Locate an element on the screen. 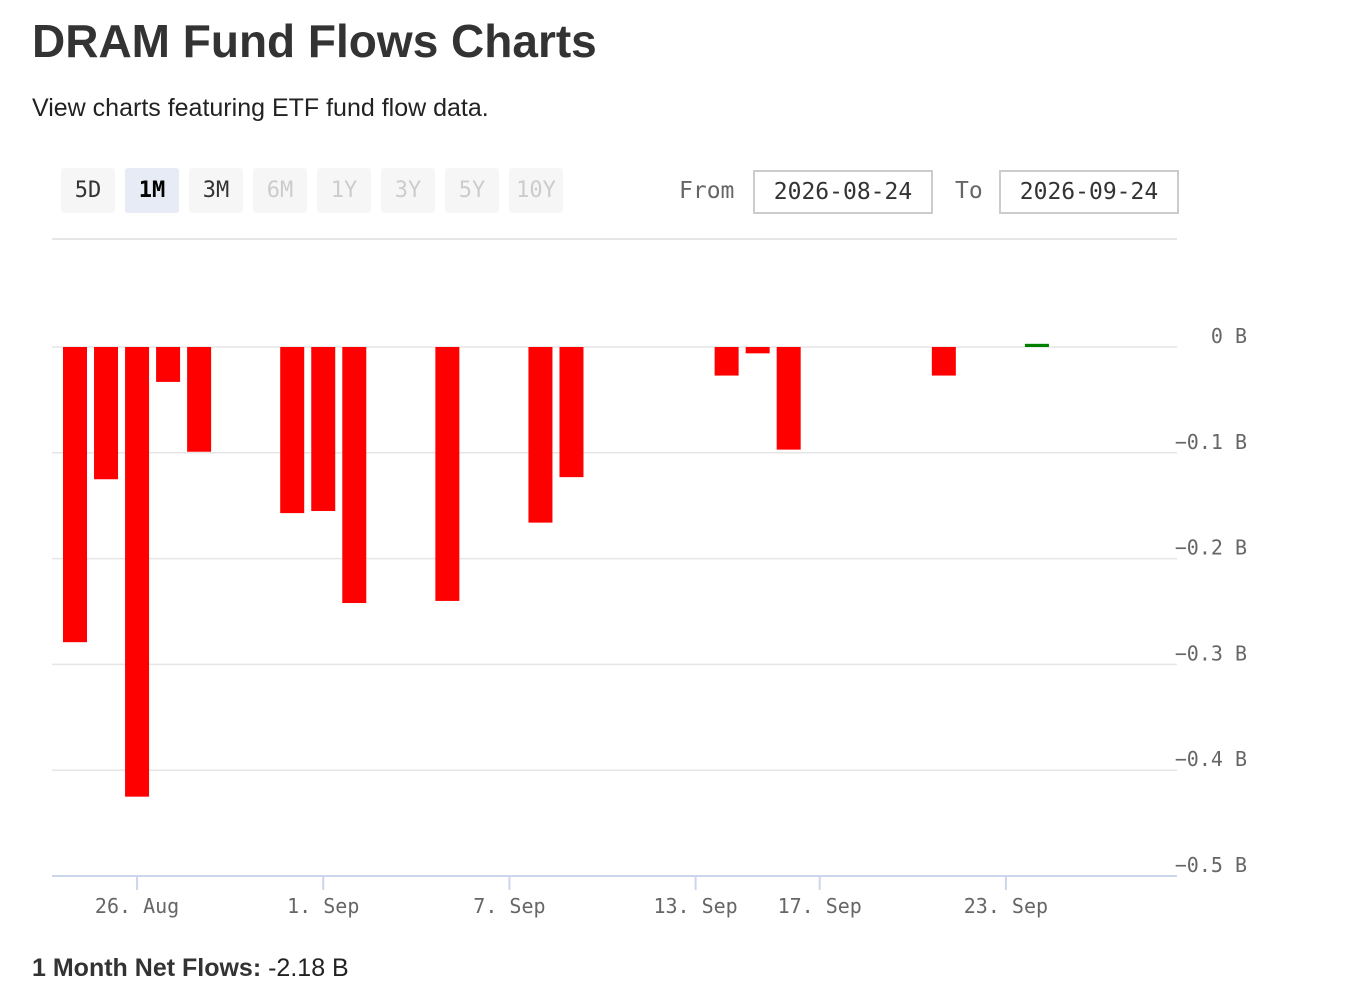 The width and height of the screenshot is (1366, 1008). x-tick-label: 26. Aug is located at coordinates (137, 906).